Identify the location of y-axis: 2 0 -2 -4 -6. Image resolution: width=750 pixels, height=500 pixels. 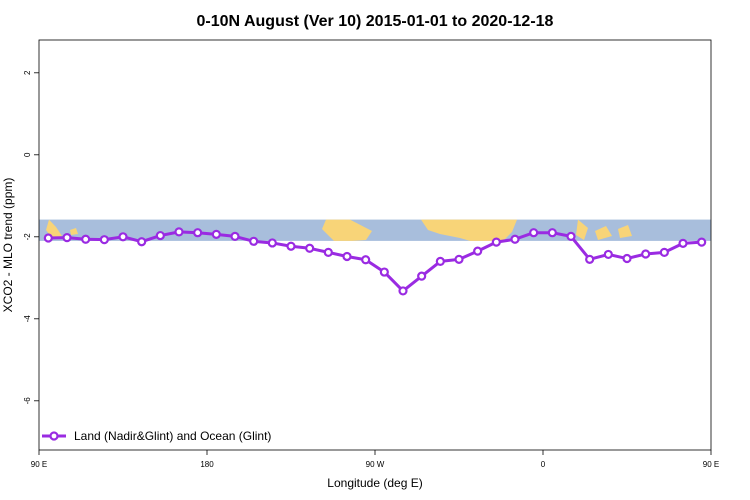
(31, 237).